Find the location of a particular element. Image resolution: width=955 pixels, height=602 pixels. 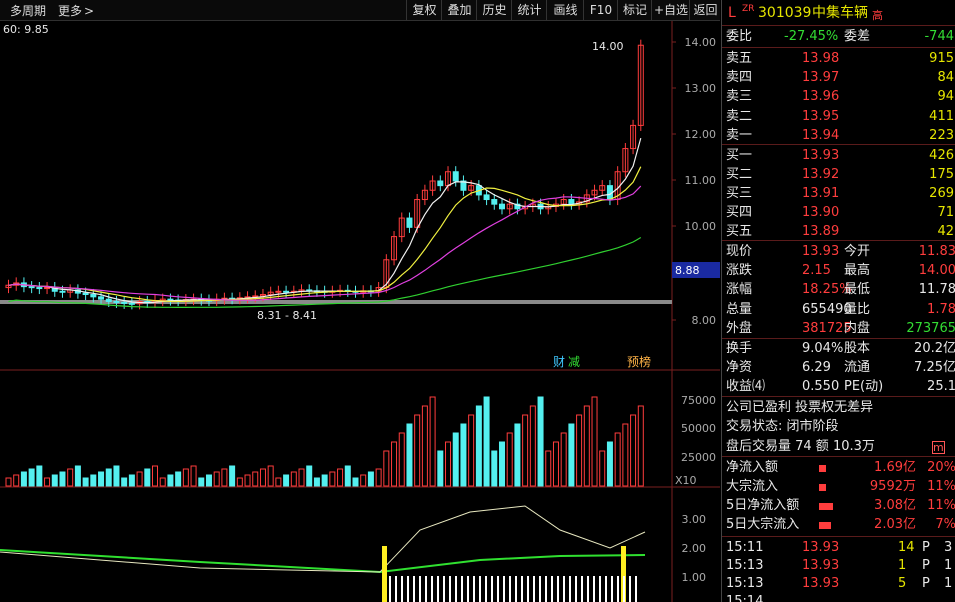

stat2-row: 净资 6.29 流通 7.25亿 is located at coordinates (840, 367).